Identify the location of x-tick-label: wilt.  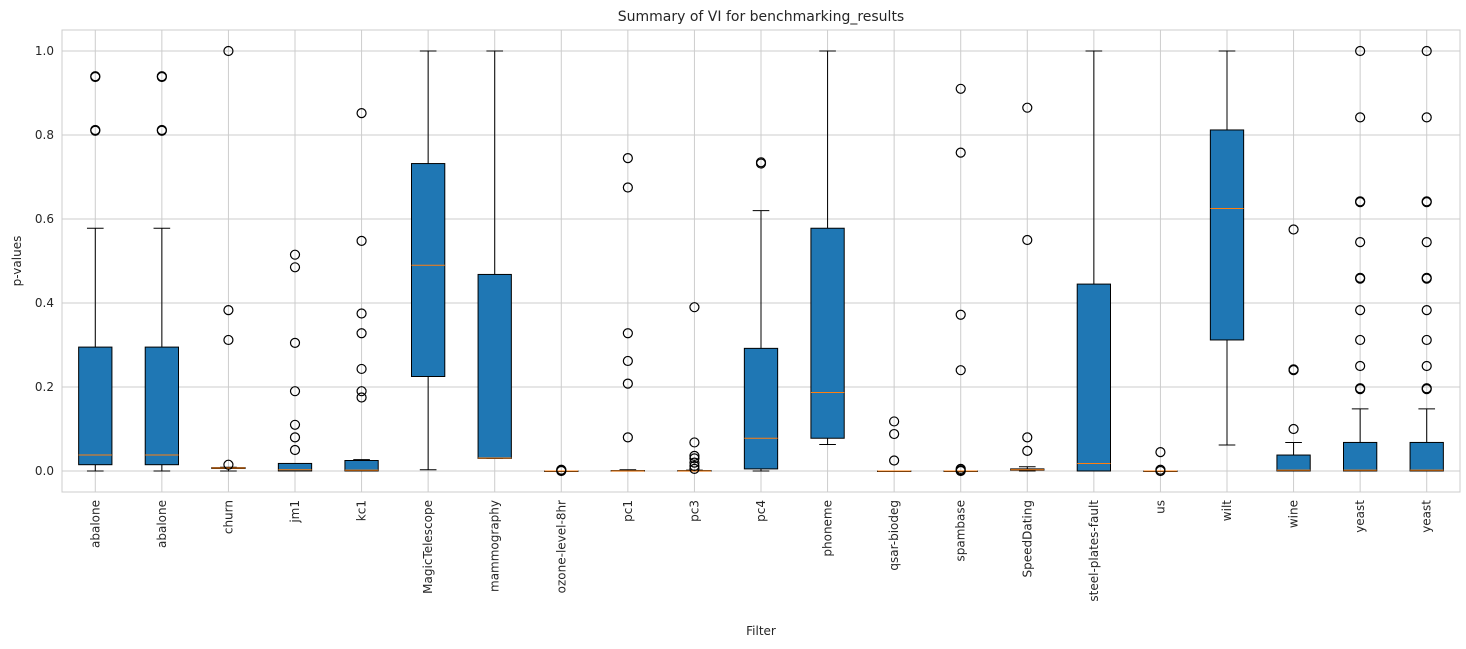
(1227, 510).